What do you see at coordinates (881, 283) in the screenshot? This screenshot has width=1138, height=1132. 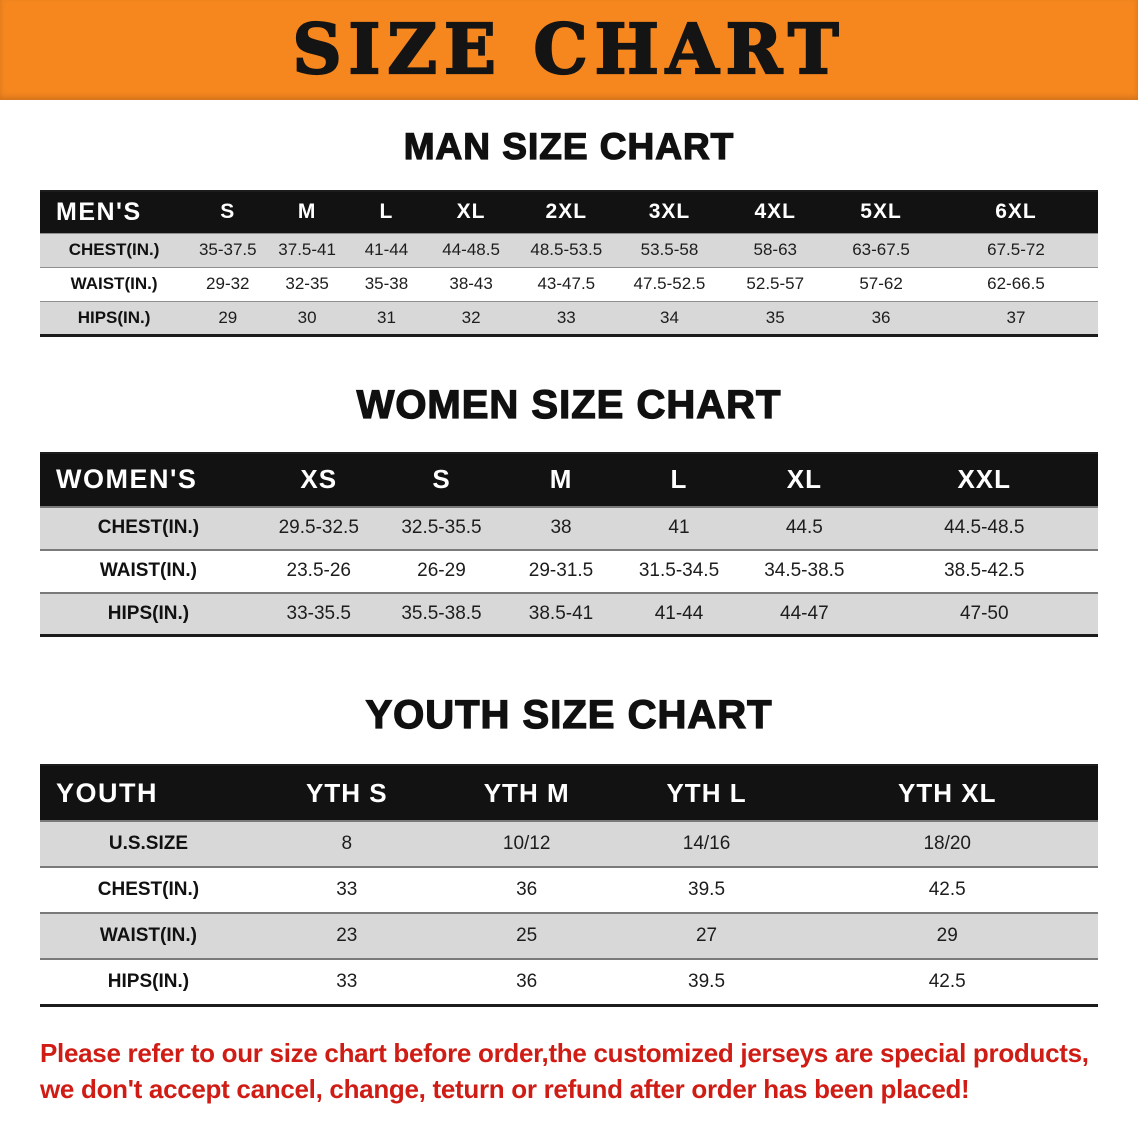 I see `value-cell: 57-62` at bounding box center [881, 283].